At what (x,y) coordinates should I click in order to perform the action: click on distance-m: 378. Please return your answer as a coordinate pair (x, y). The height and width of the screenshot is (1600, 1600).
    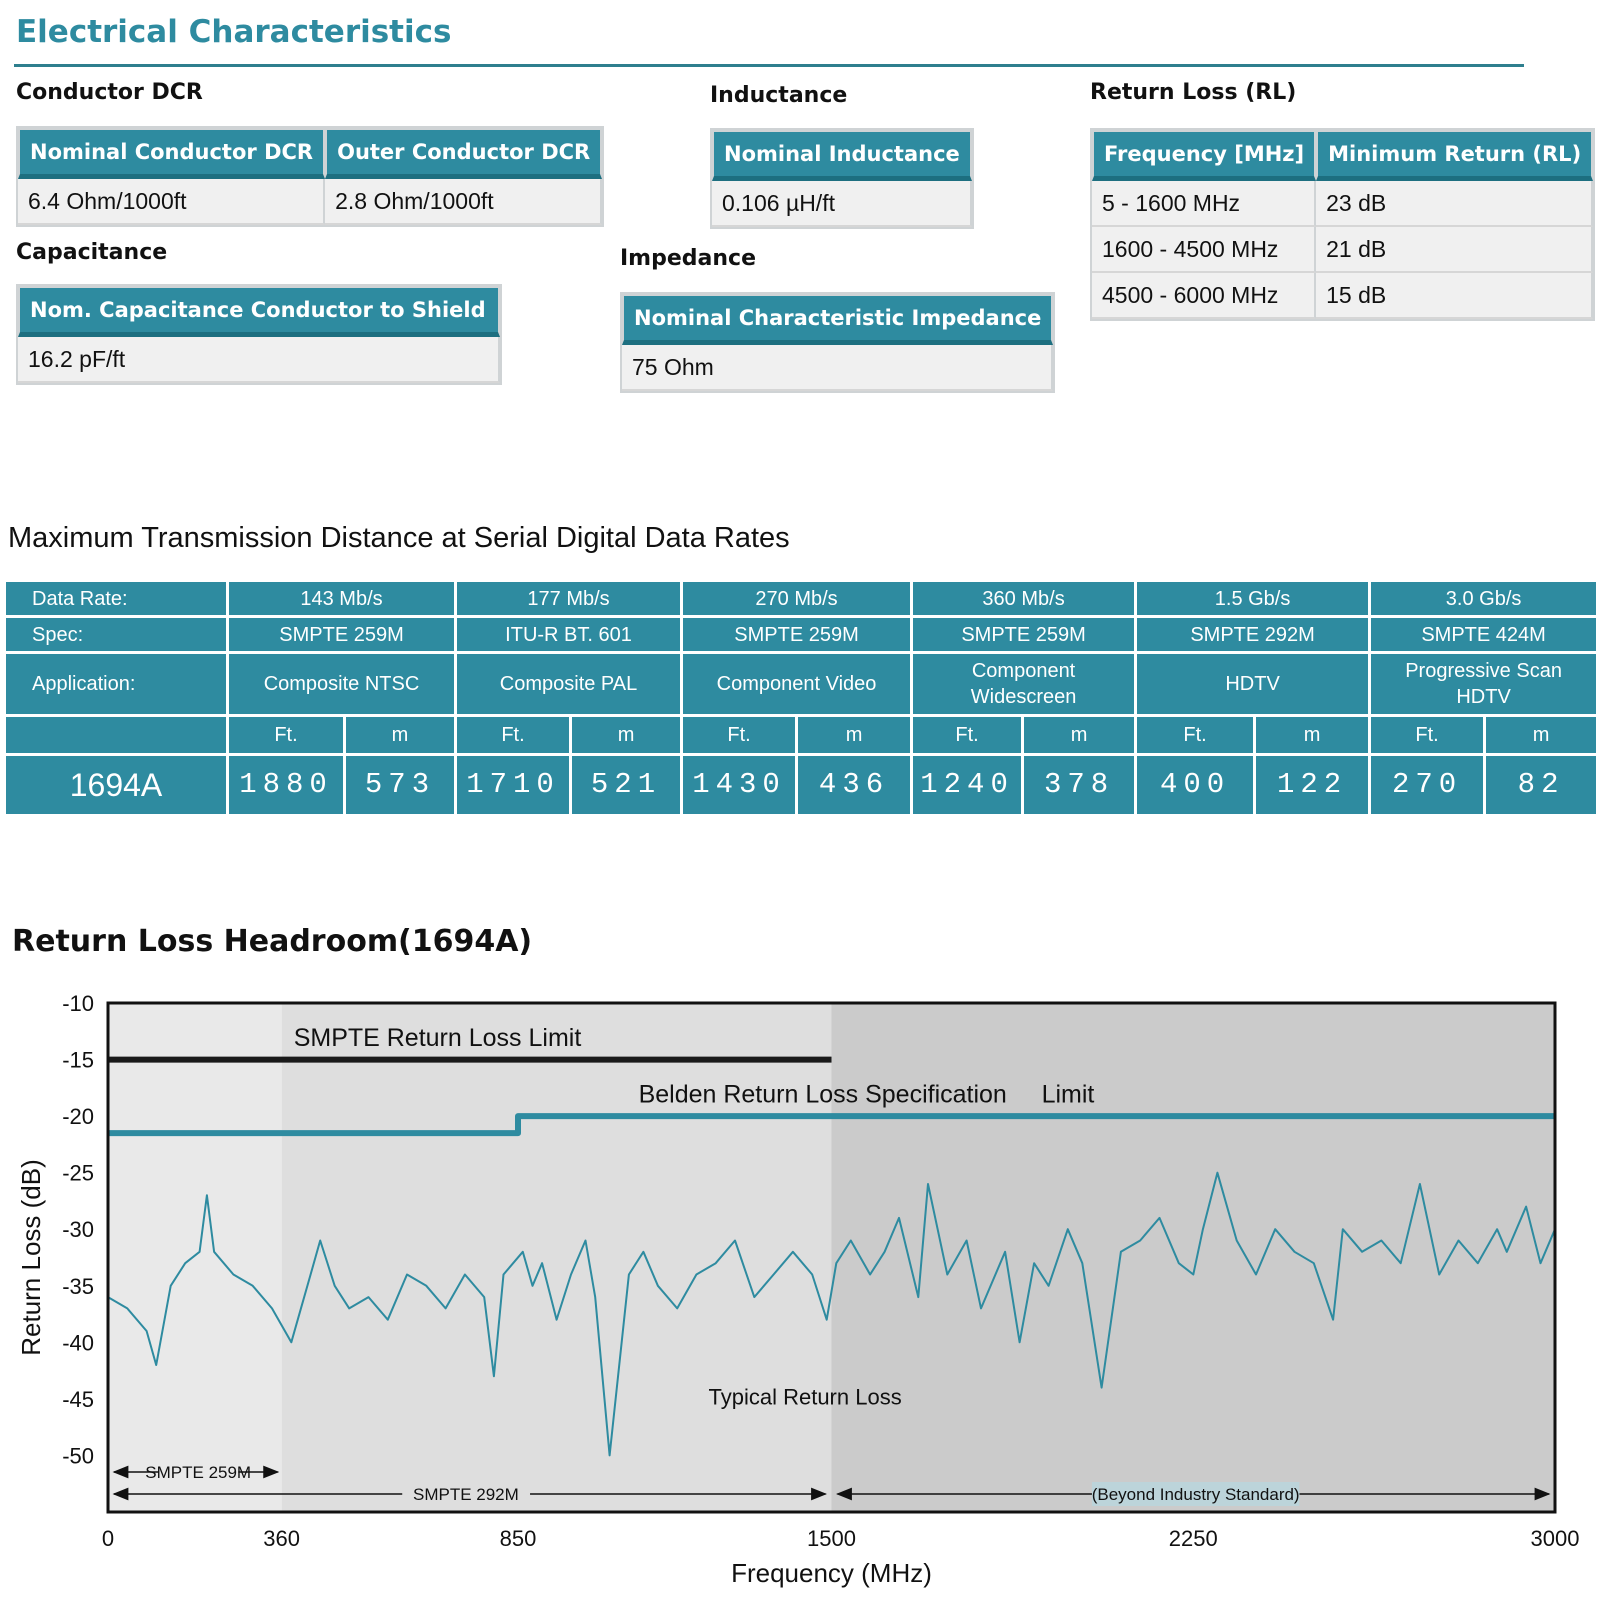
    Looking at the image, I should click on (1079, 785).